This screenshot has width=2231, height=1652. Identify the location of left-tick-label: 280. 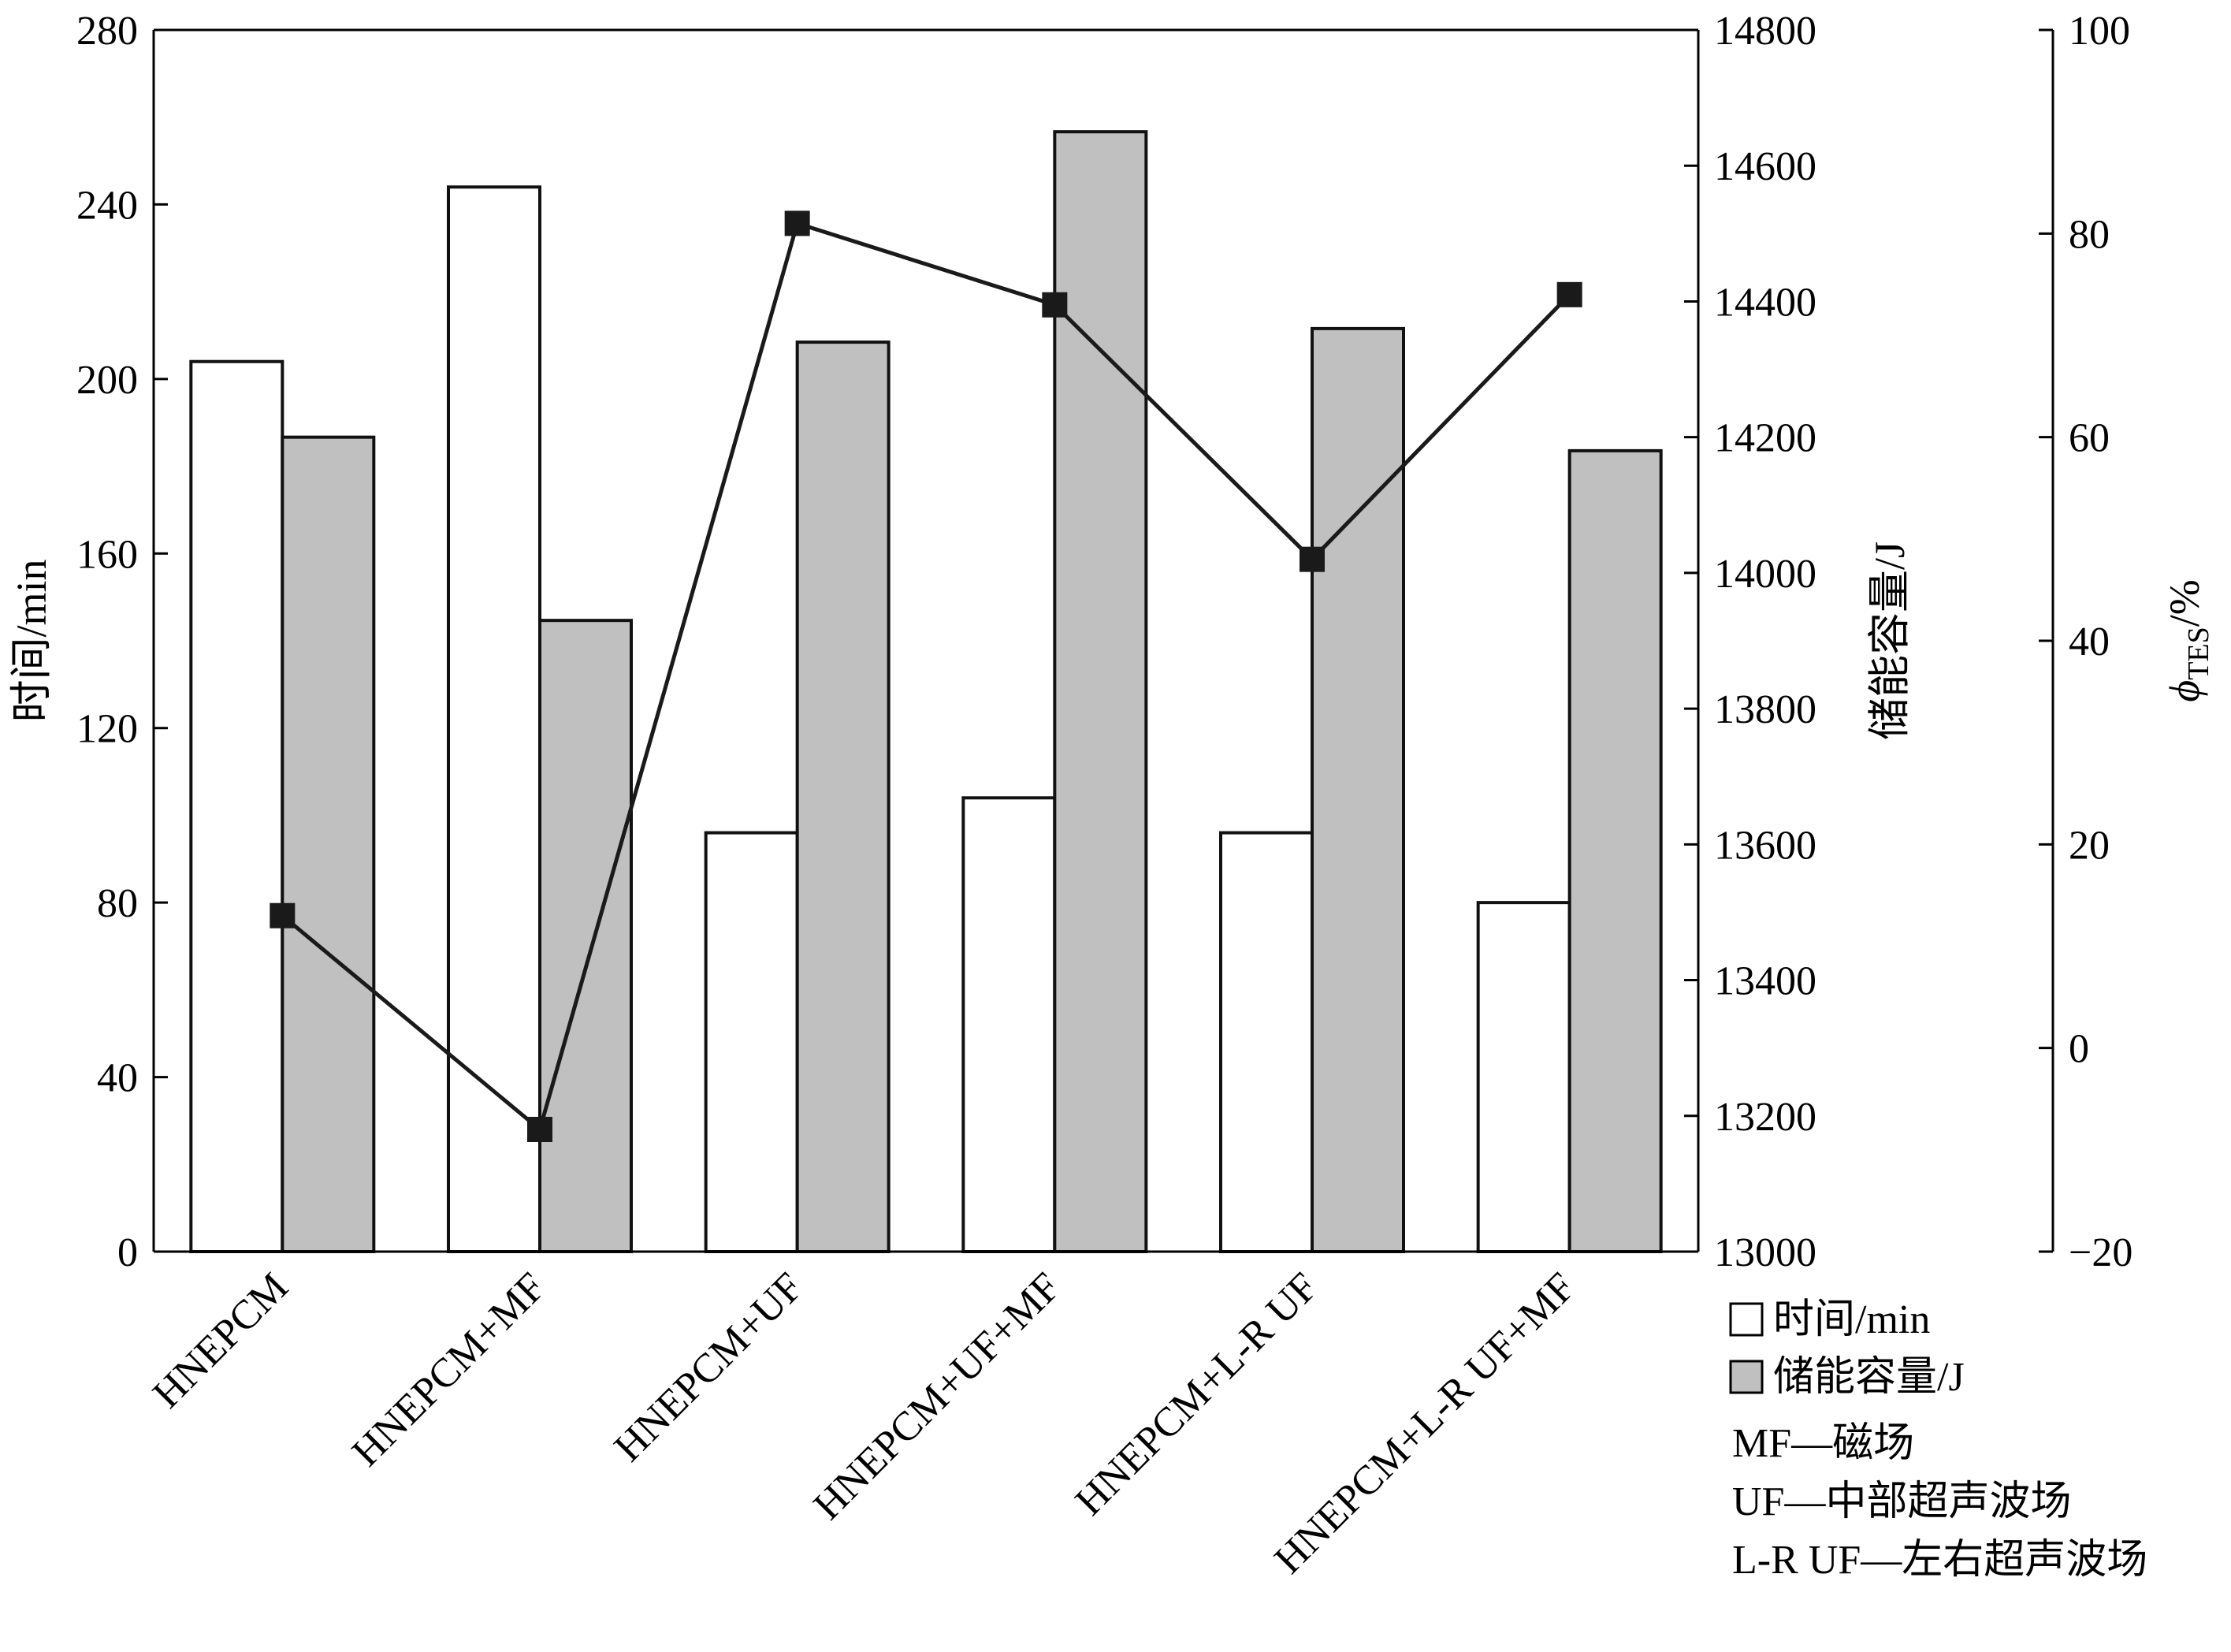
(107, 31).